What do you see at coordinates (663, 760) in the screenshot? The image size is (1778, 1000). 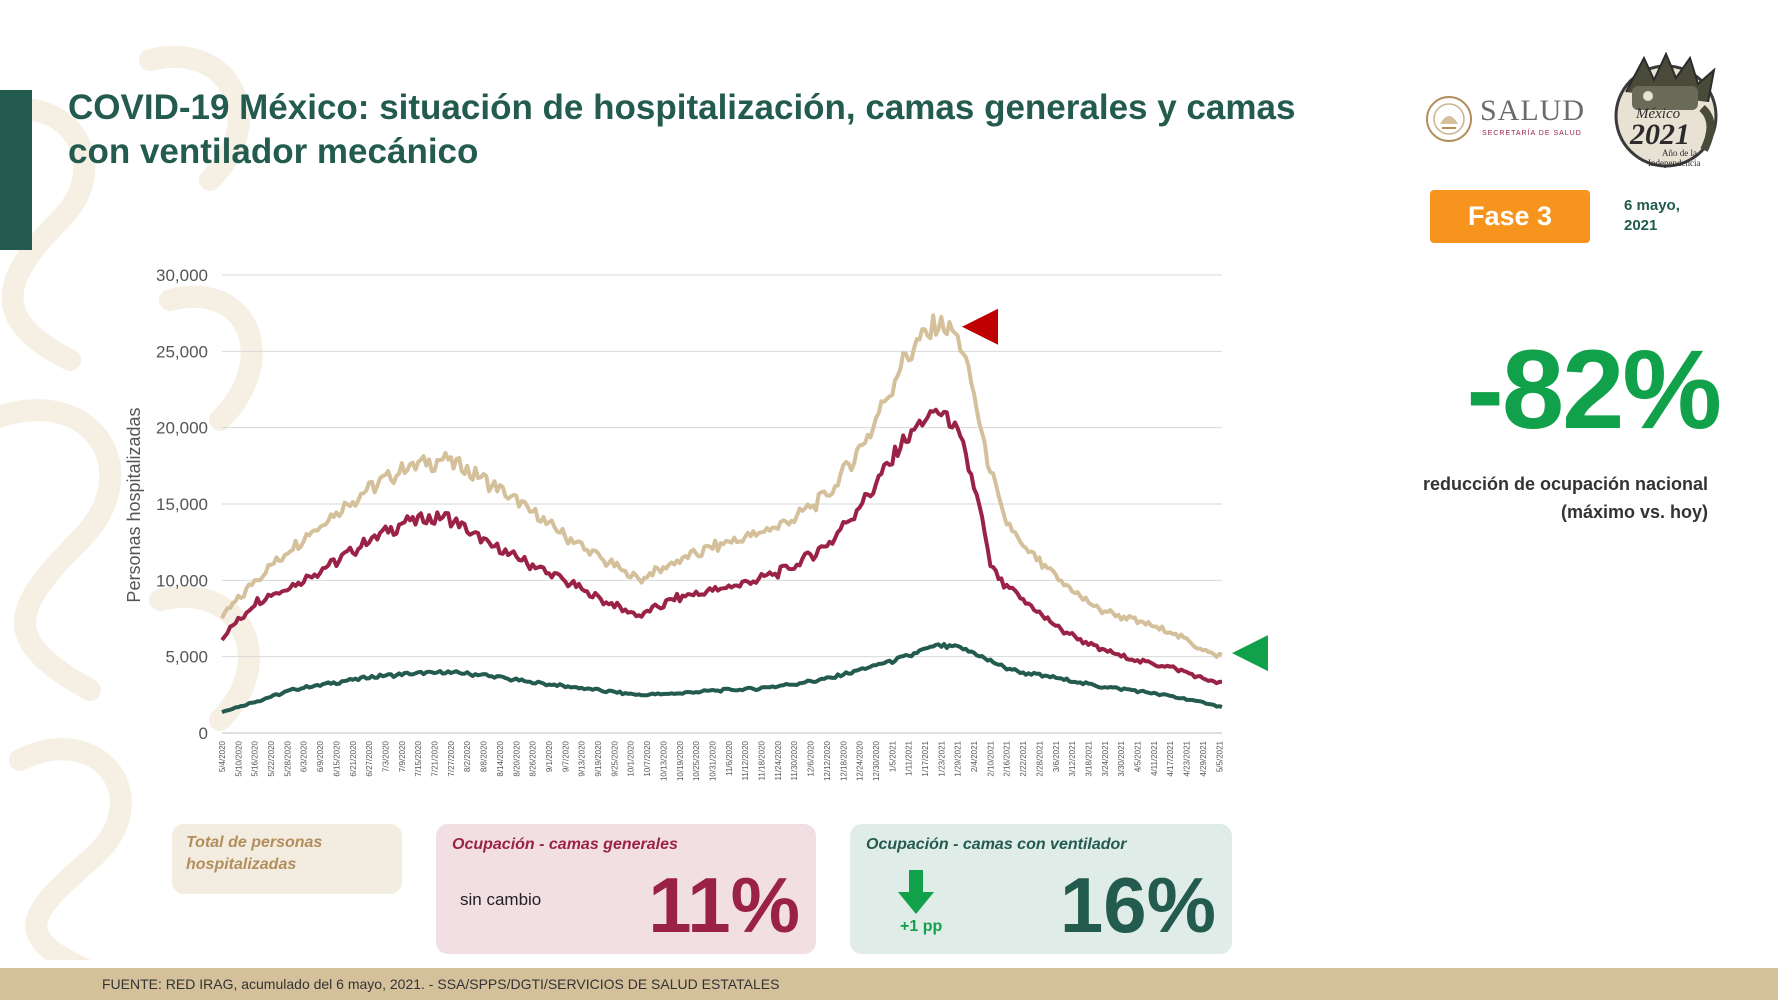 I see `x-tick-label: 10/13/2020` at bounding box center [663, 760].